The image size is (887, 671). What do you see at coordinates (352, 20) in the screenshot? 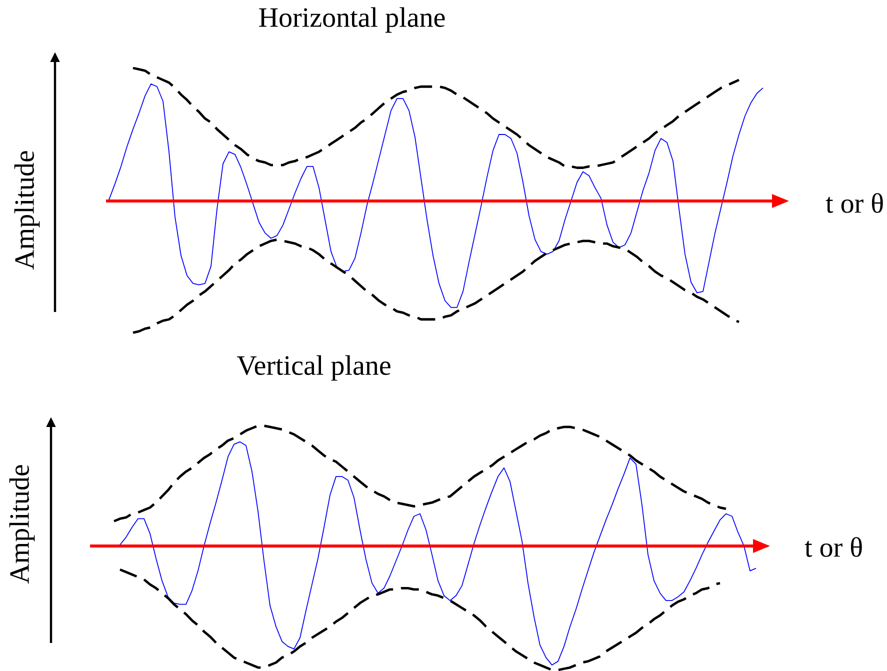
I see `chart-title: Horizontal plane` at bounding box center [352, 20].